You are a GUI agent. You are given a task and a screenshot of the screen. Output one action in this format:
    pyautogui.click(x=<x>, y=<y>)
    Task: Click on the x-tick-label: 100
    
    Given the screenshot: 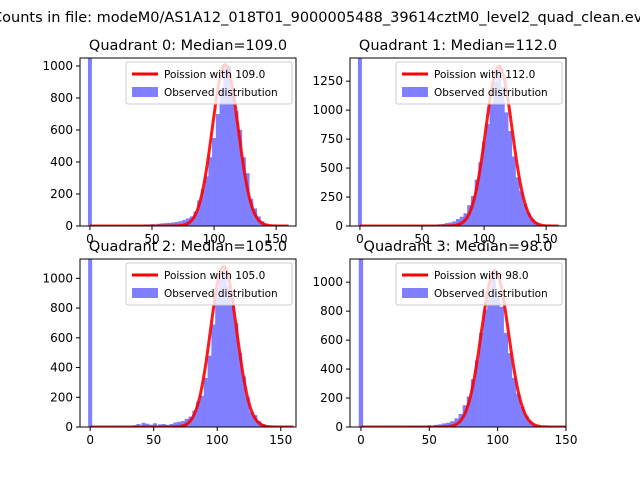 What is the action you would take?
    pyautogui.click(x=497, y=440)
    